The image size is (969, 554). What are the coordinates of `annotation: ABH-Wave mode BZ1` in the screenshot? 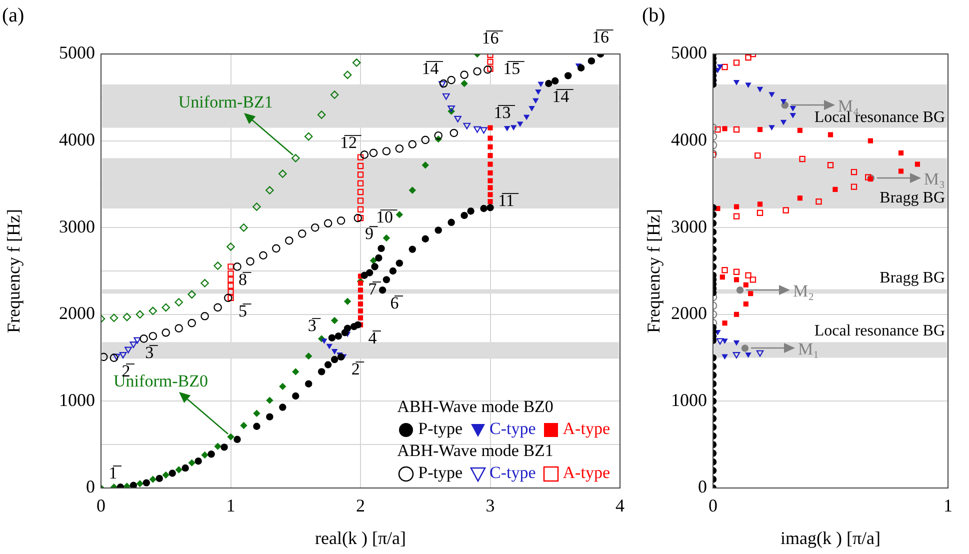 It's located at (475, 451).